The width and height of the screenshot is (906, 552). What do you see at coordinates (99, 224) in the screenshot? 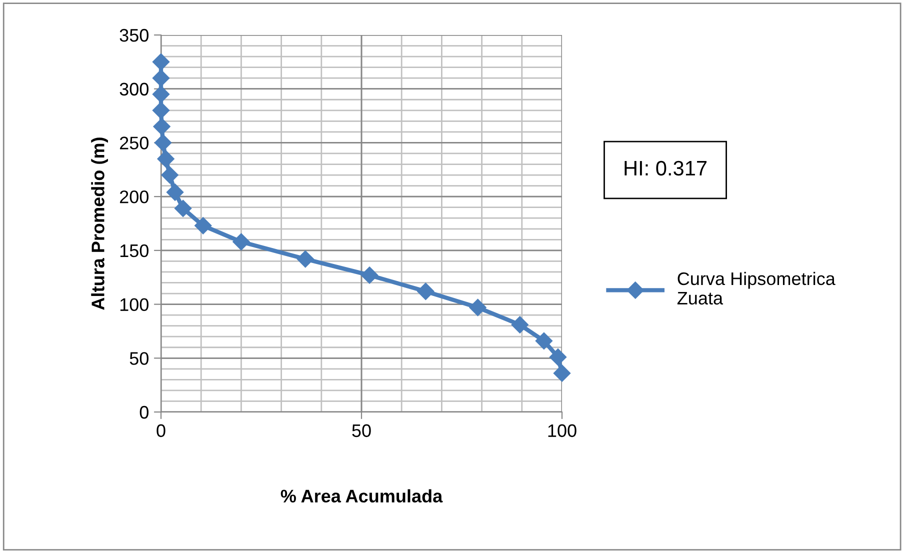
I see `y-axis-title: Altura Promedio (m)` at bounding box center [99, 224].